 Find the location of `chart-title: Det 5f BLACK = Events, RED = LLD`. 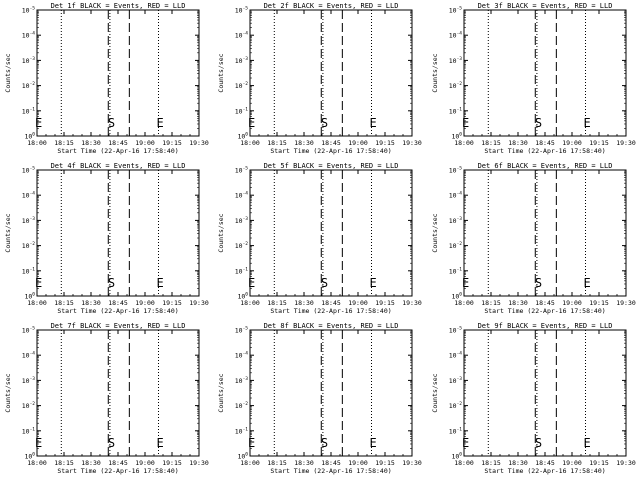

chart-title: Det 5f BLACK = Events, RED = LLD is located at coordinates (331, 166).